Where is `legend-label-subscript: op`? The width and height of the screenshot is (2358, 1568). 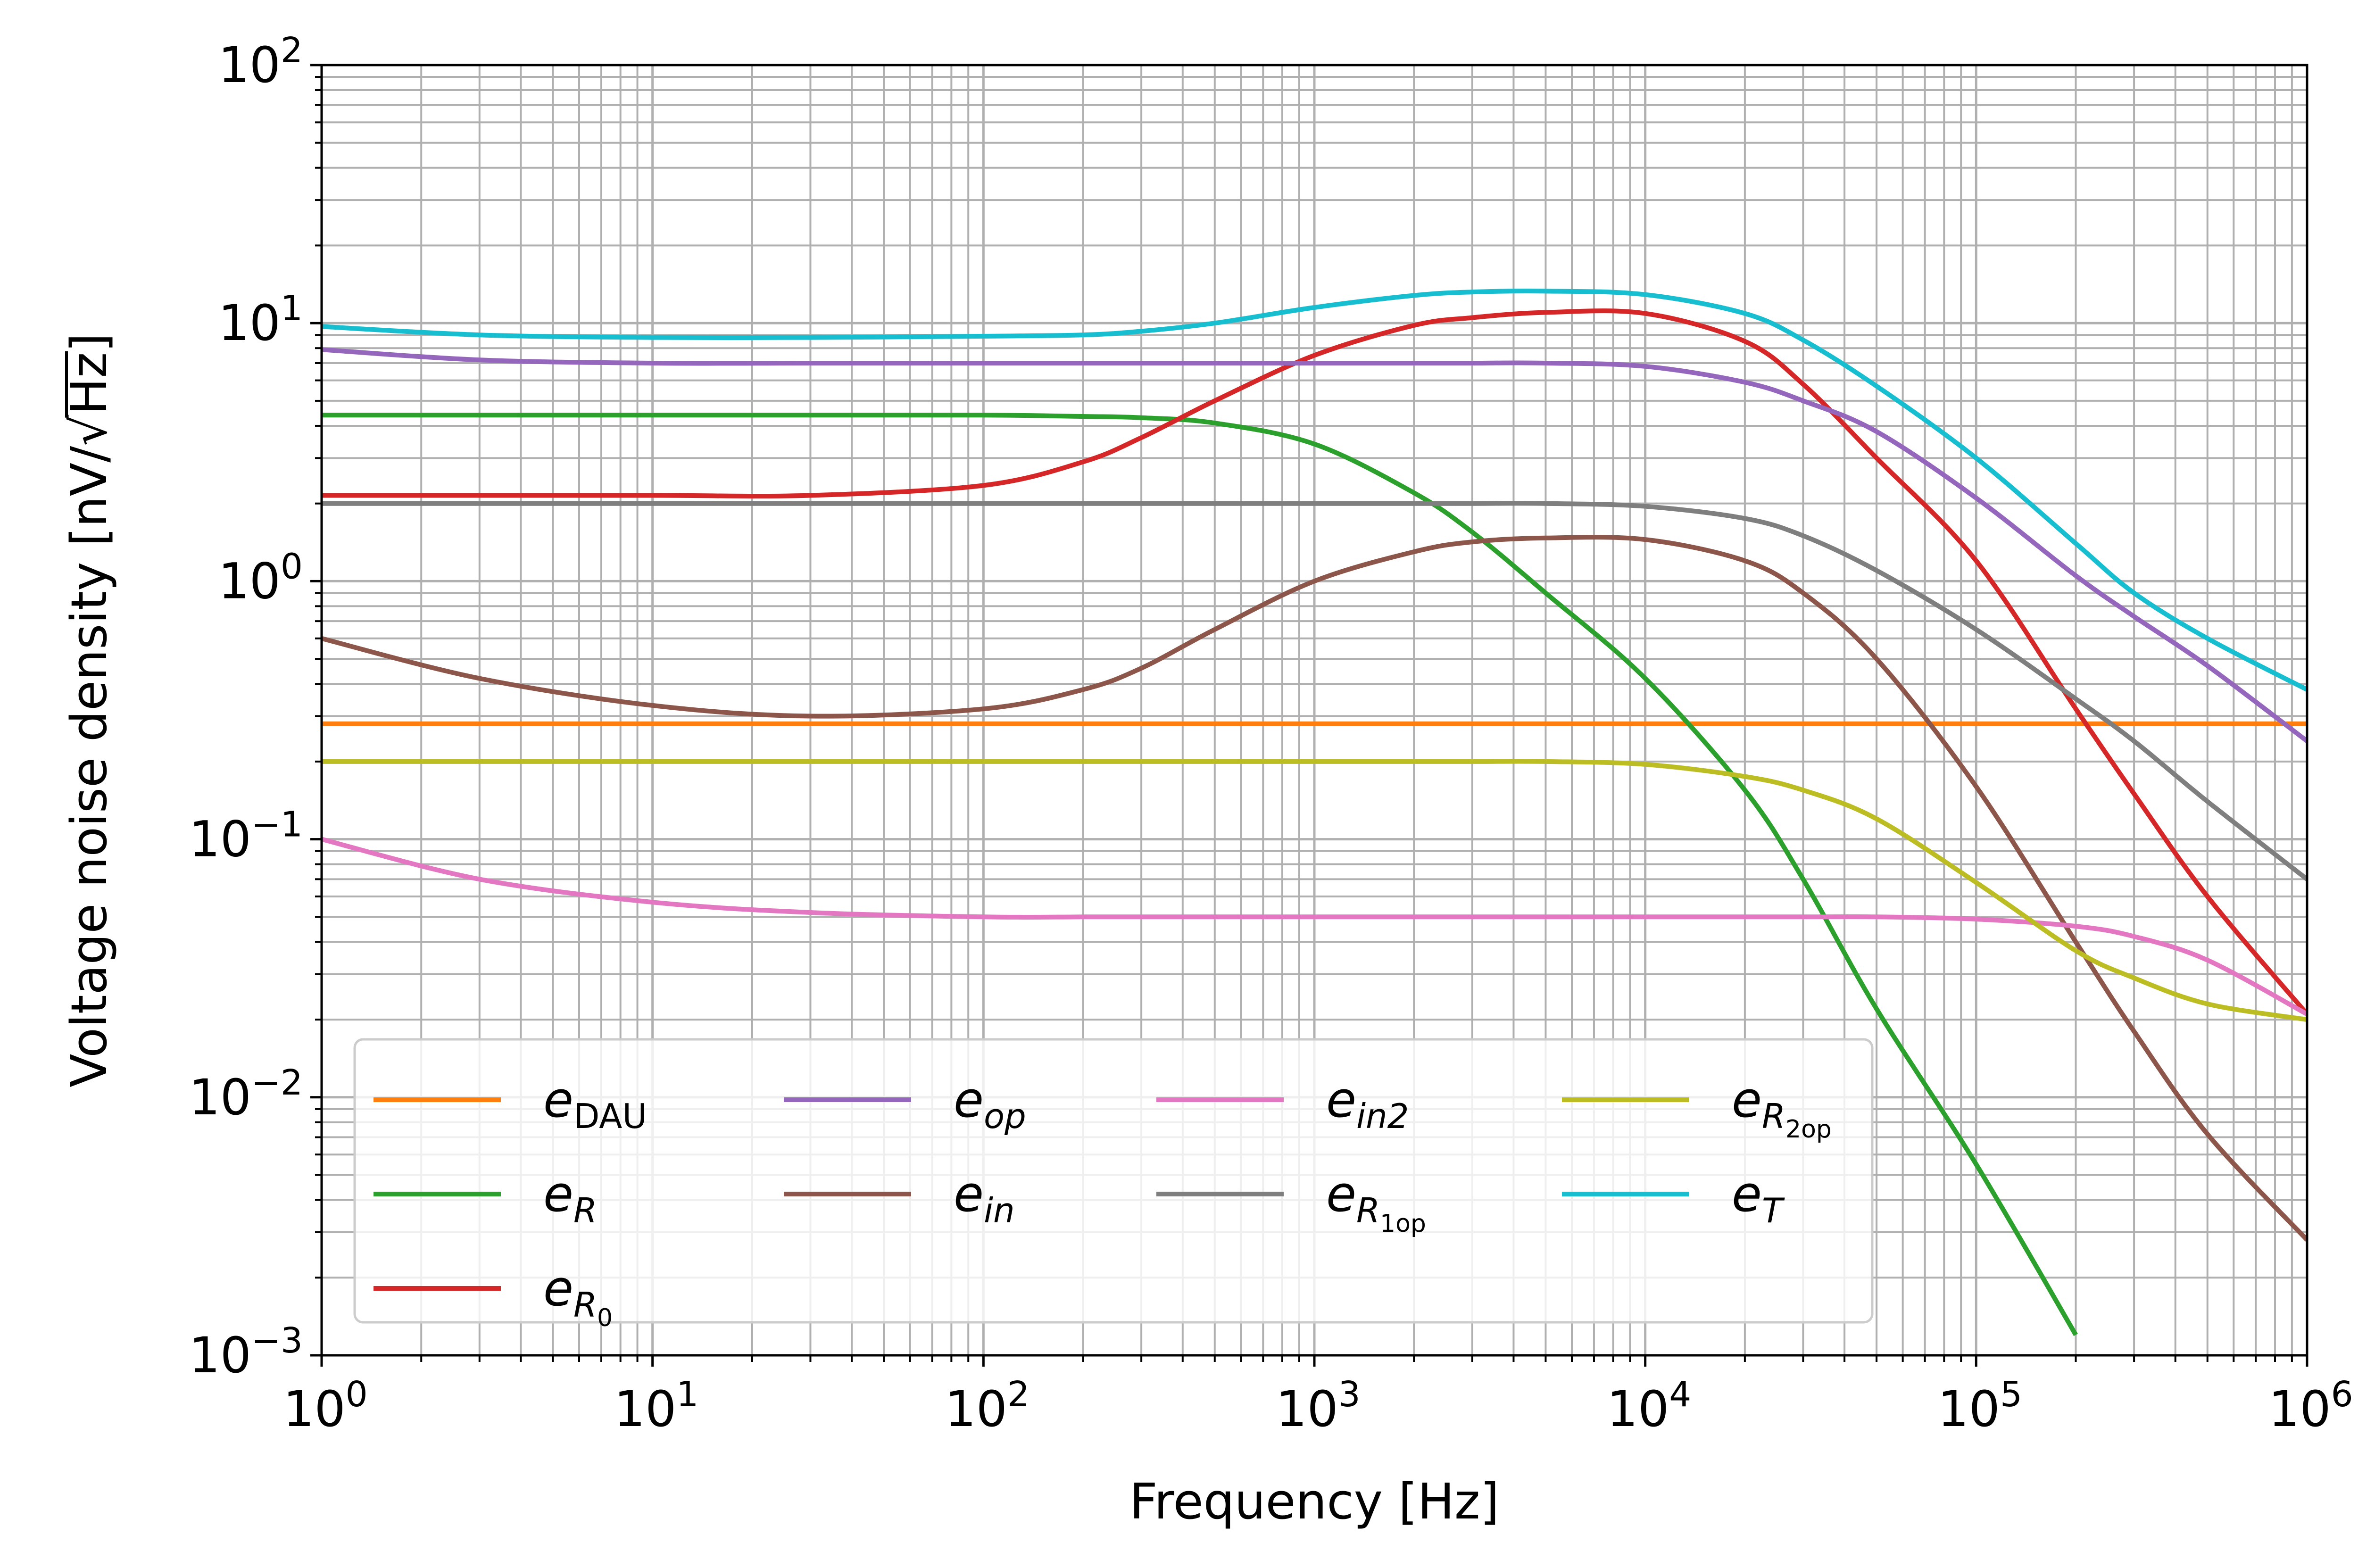
legend-label-subscript: op is located at coordinates (1005, 1116).